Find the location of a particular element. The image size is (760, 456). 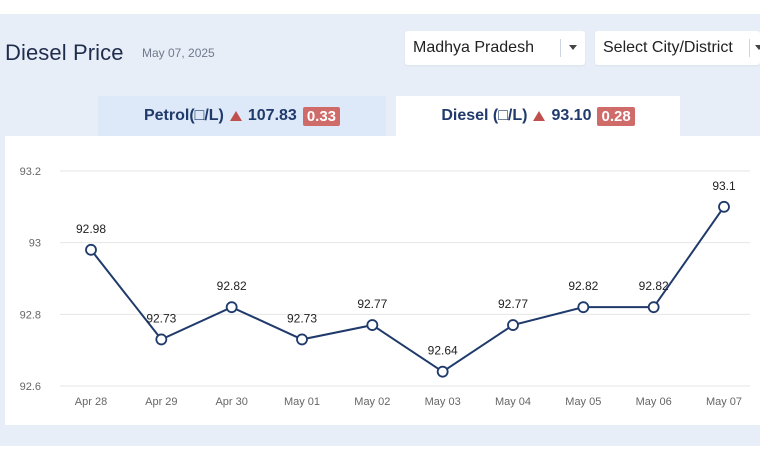

x-tick-label: May 05 is located at coordinates (583, 402).